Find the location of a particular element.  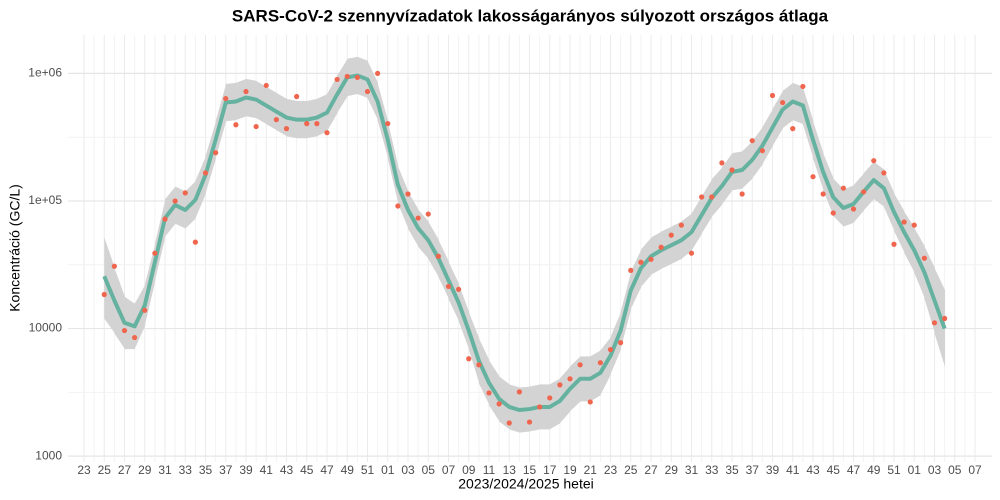

y-tick-label: 10000 is located at coordinates (46, 328).